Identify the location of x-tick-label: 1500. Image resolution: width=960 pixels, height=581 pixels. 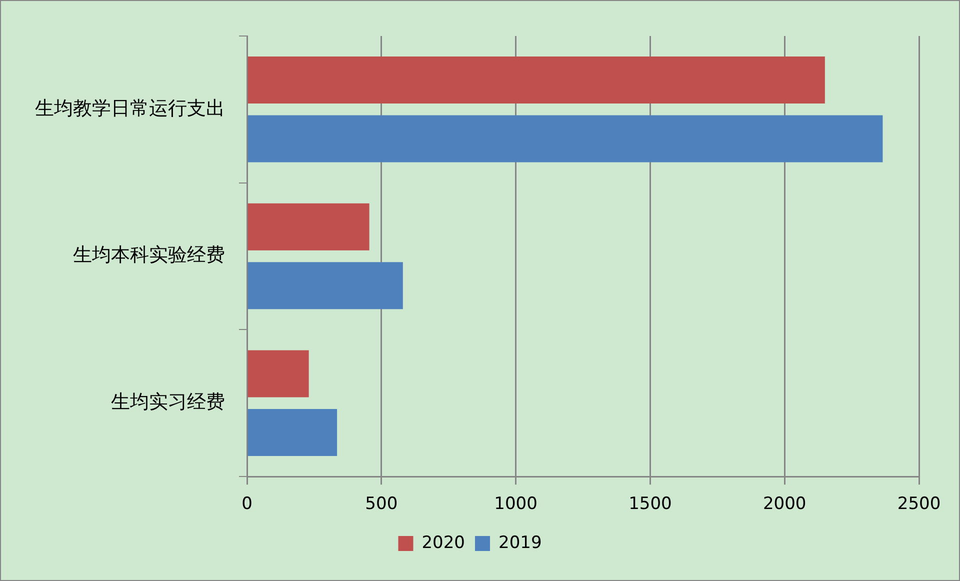
(650, 504).